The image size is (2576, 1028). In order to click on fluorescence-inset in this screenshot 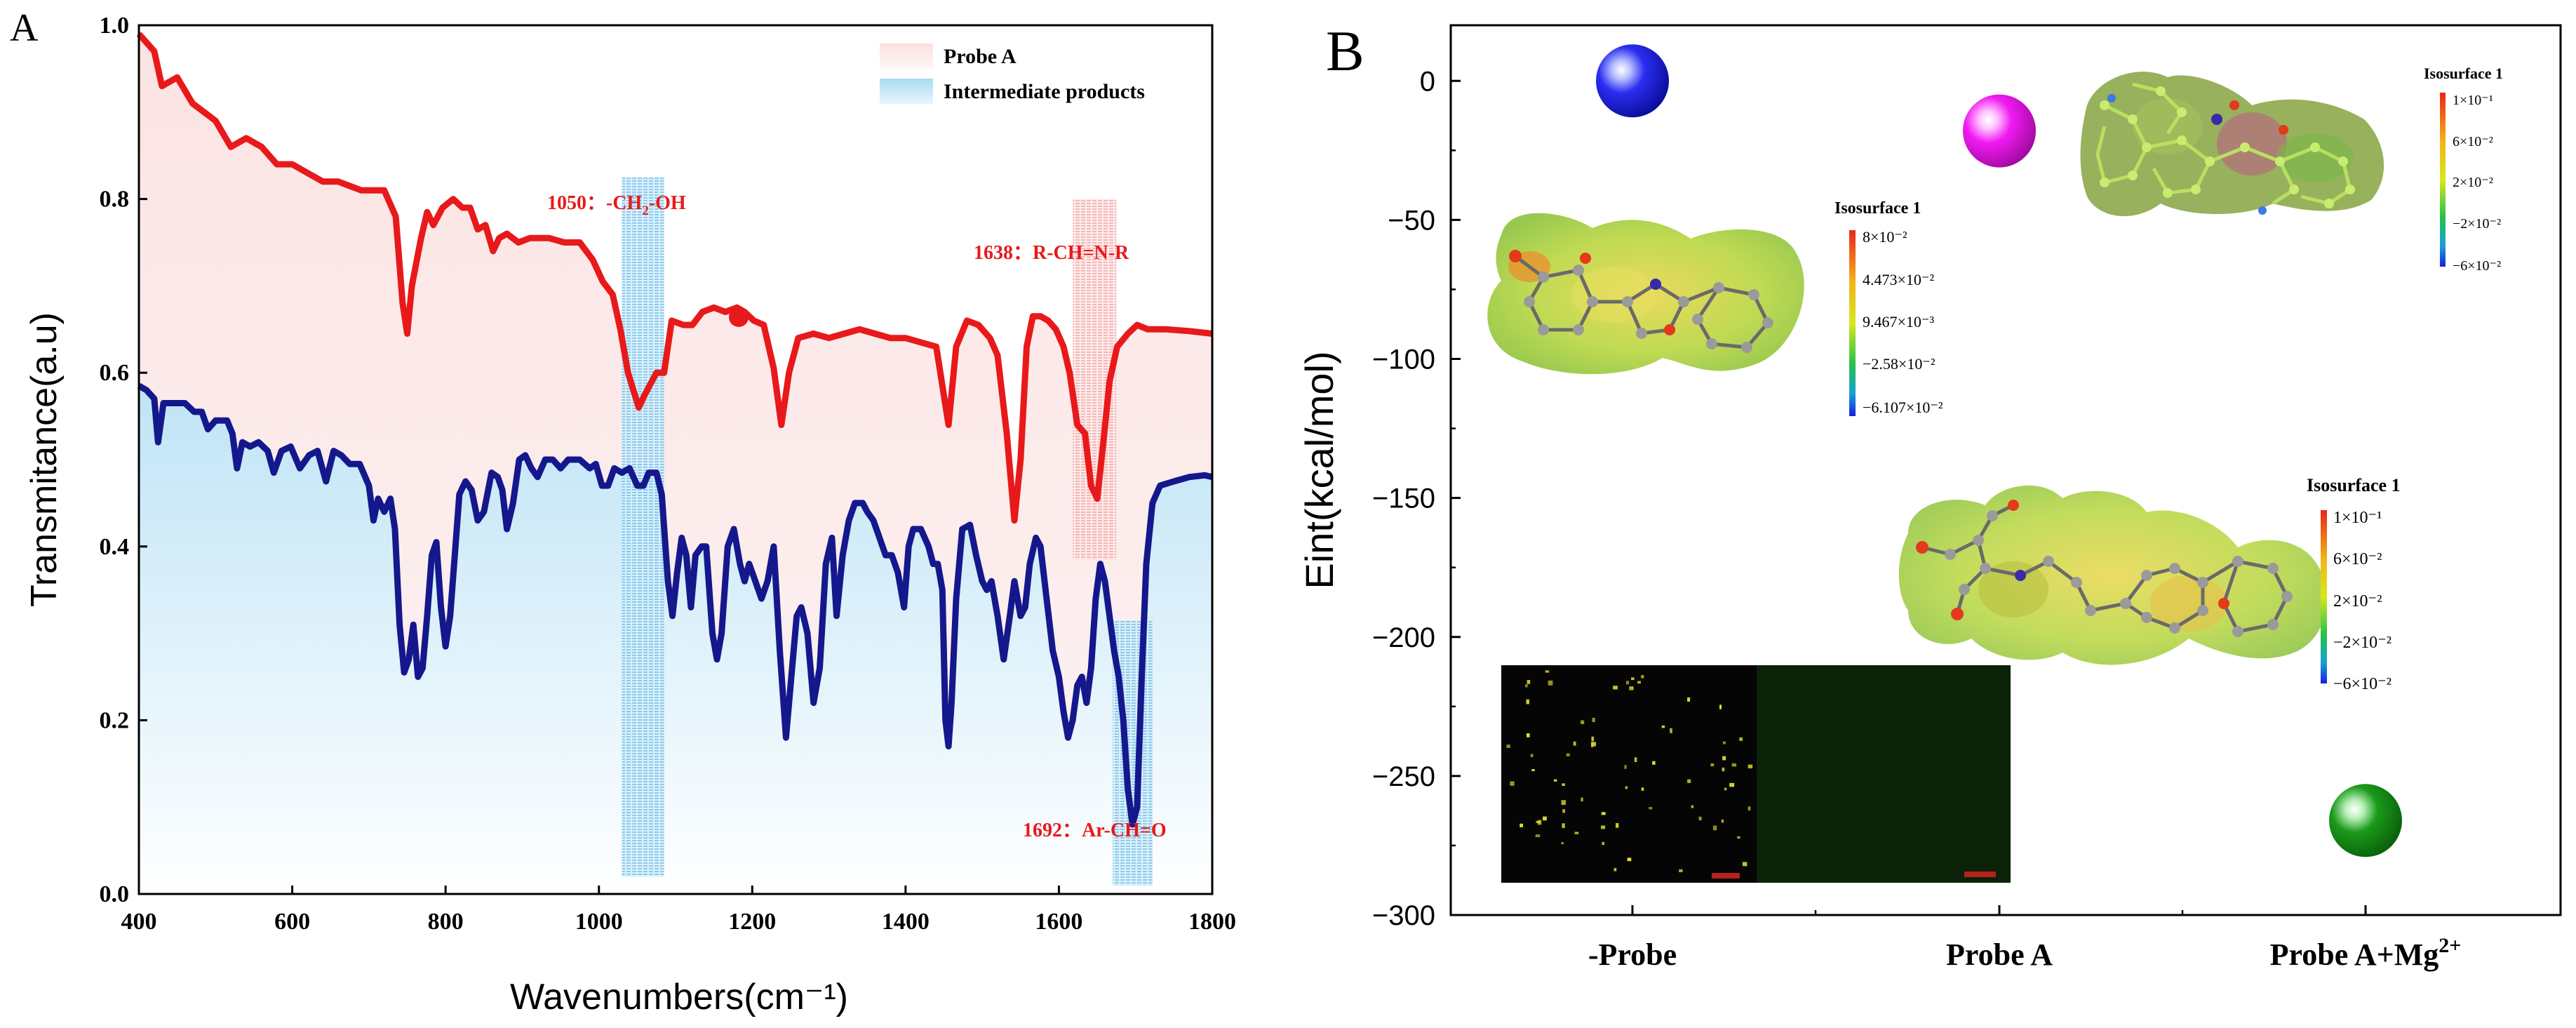, I will do `click(1756, 774)`.